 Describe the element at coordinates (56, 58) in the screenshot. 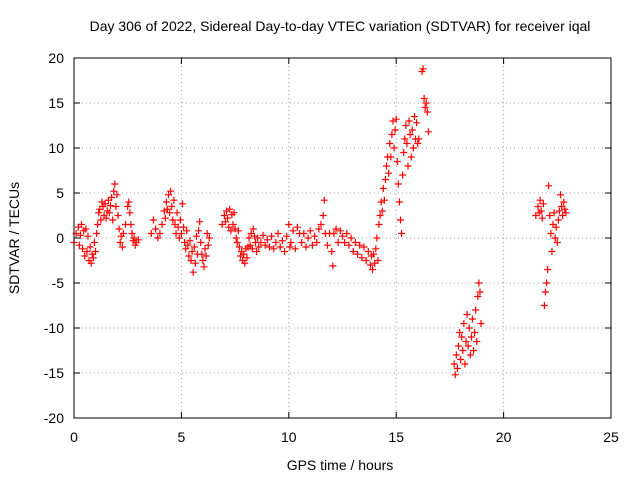

I see `y-tick-label: 20` at that location.